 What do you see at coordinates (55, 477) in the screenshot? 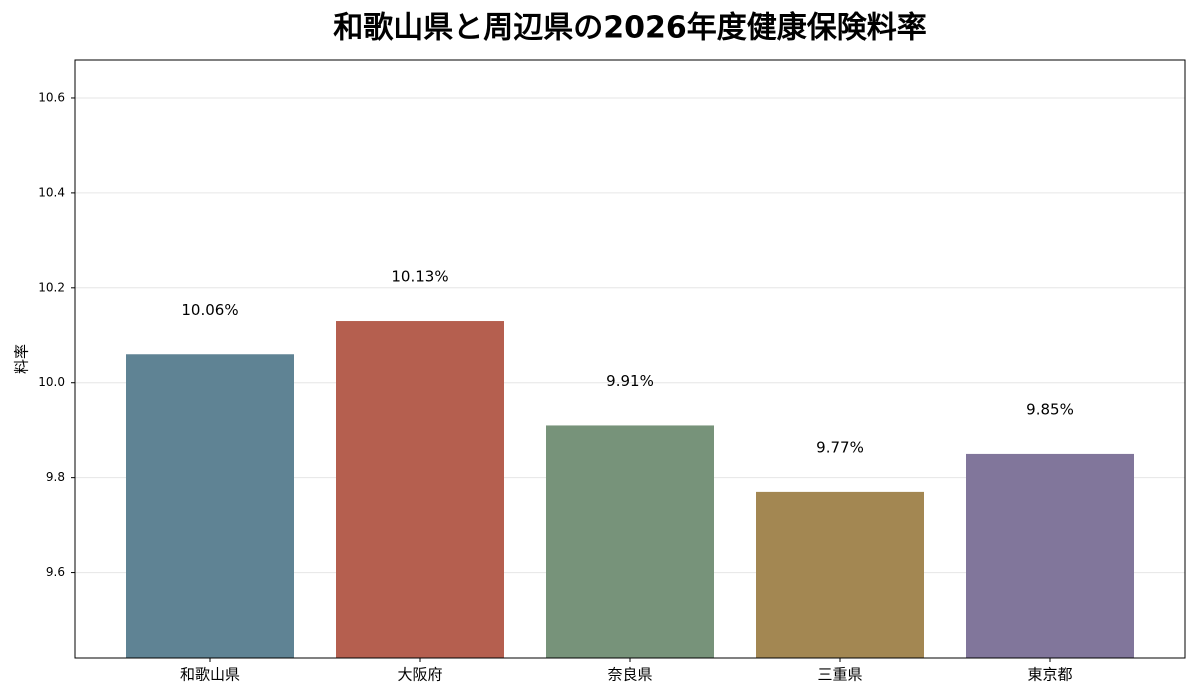
I see `y-tick-label: 9.8` at bounding box center [55, 477].